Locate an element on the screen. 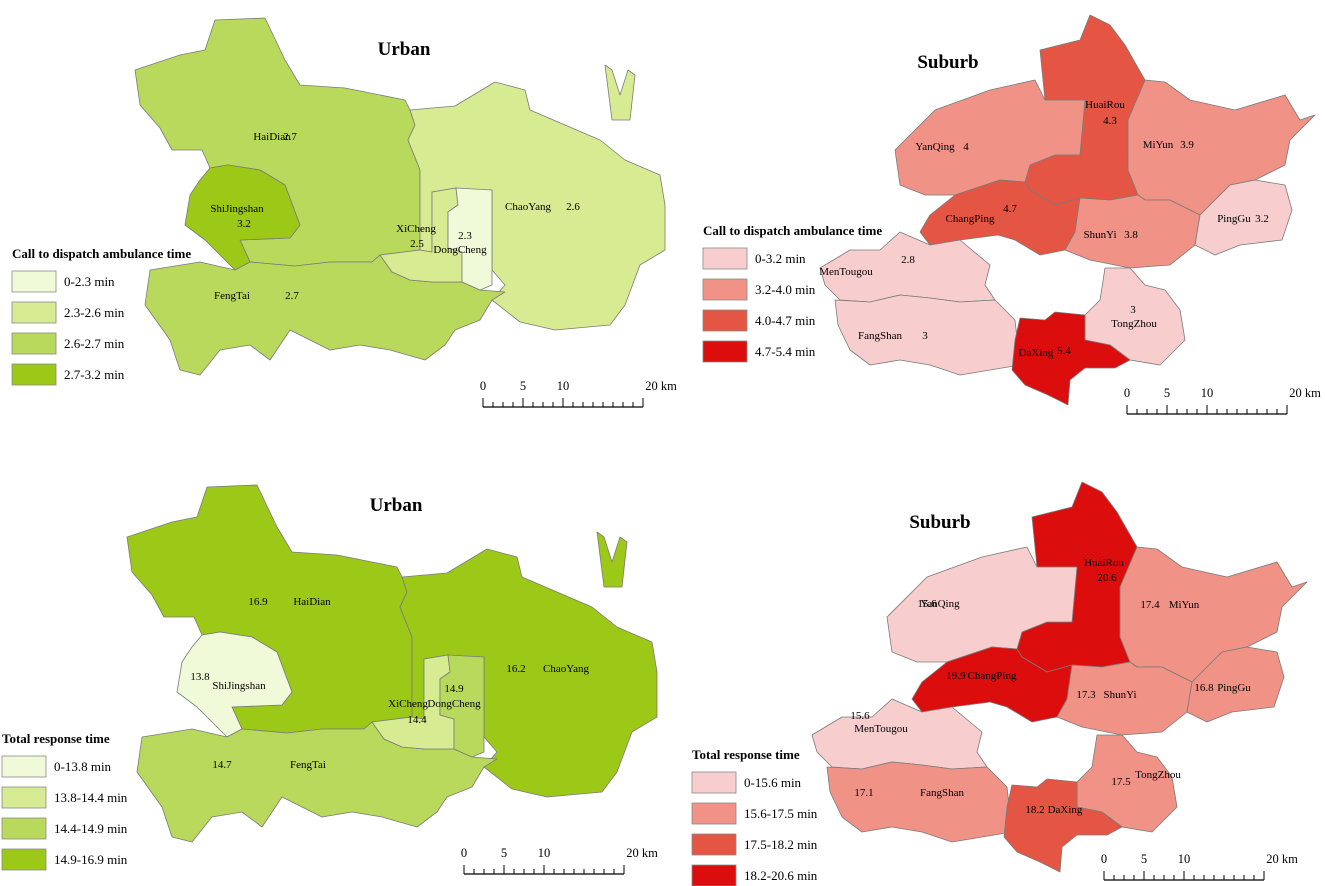  district-name-shijingshan: ShiJingshan is located at coordinates (237, 209).